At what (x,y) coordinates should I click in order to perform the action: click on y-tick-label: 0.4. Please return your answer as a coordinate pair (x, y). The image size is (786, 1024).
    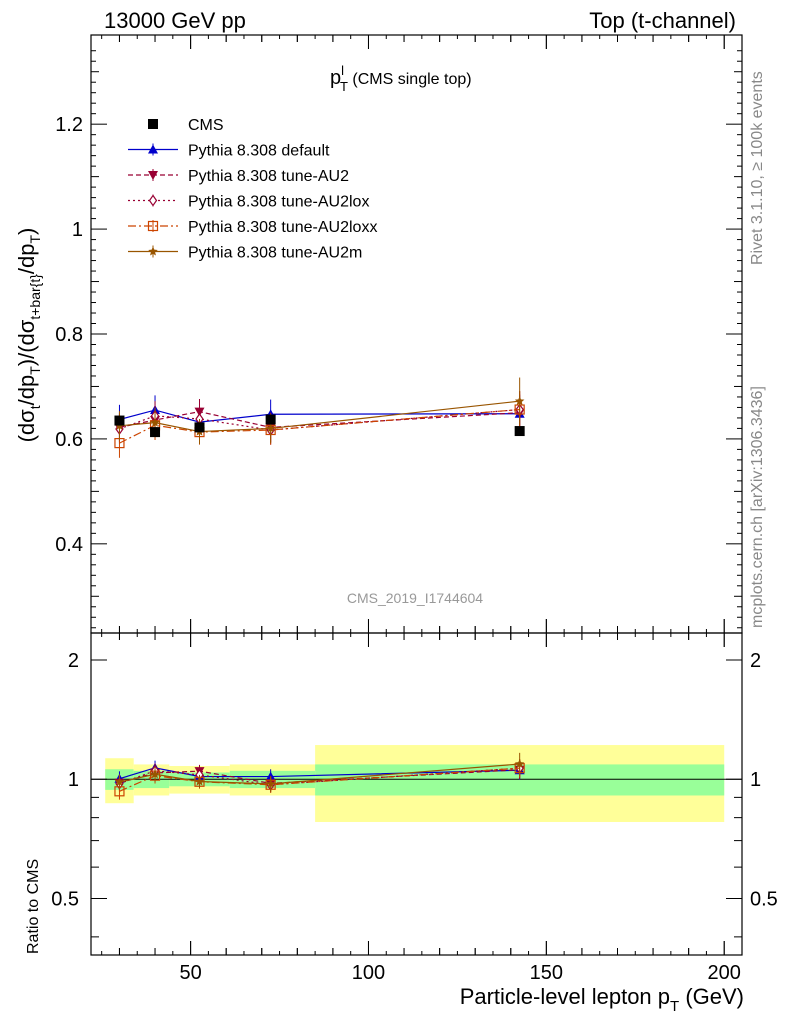
    Looking at the image, I should click on (69, 545).